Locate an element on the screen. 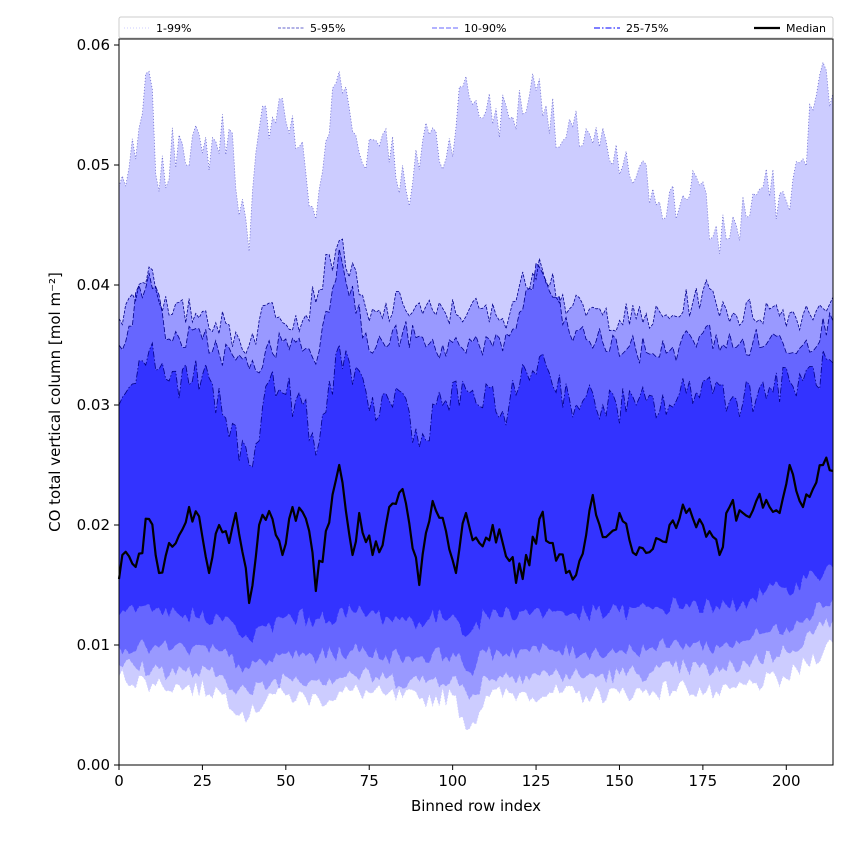 This screenshot has width=850, height=850. band-edge-up-10-90pct is located at coordinates (476, 311).